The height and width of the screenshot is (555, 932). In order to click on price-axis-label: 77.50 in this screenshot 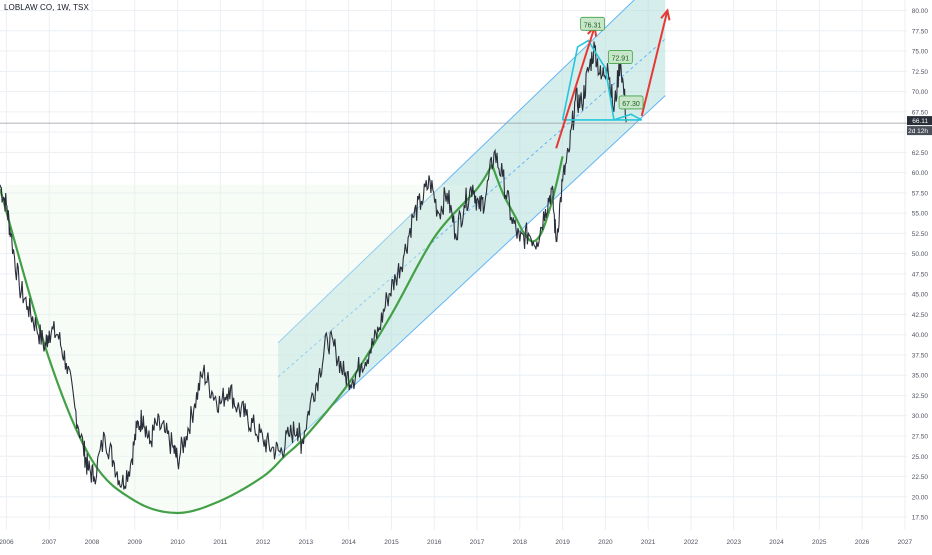, I will do `click(920, 31)`.